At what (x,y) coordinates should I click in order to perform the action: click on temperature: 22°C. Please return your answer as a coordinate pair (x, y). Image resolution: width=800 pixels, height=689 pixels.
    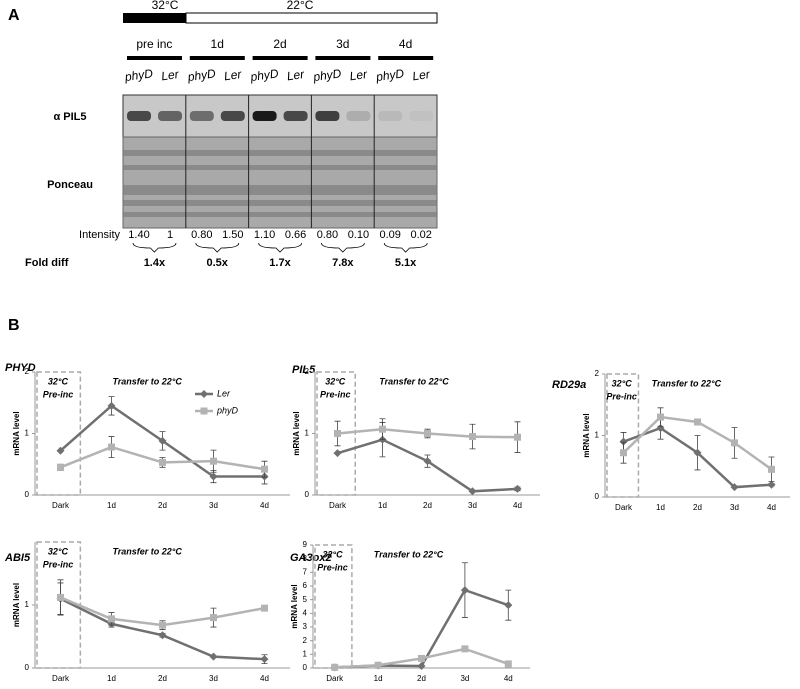
    Looking at the image, I should click on (300, 6).